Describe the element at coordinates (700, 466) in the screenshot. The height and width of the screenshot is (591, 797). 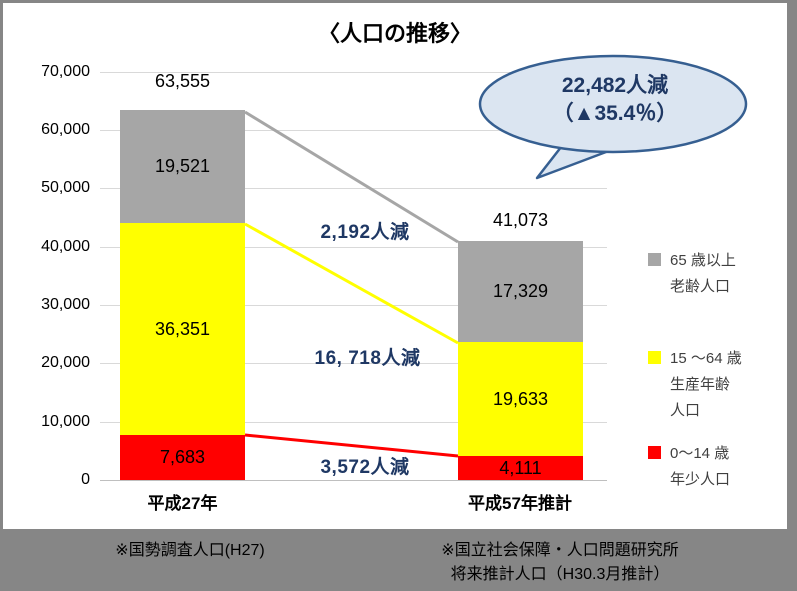
I see `legend-label-young: 0～14 歳 年少人口` at that location.